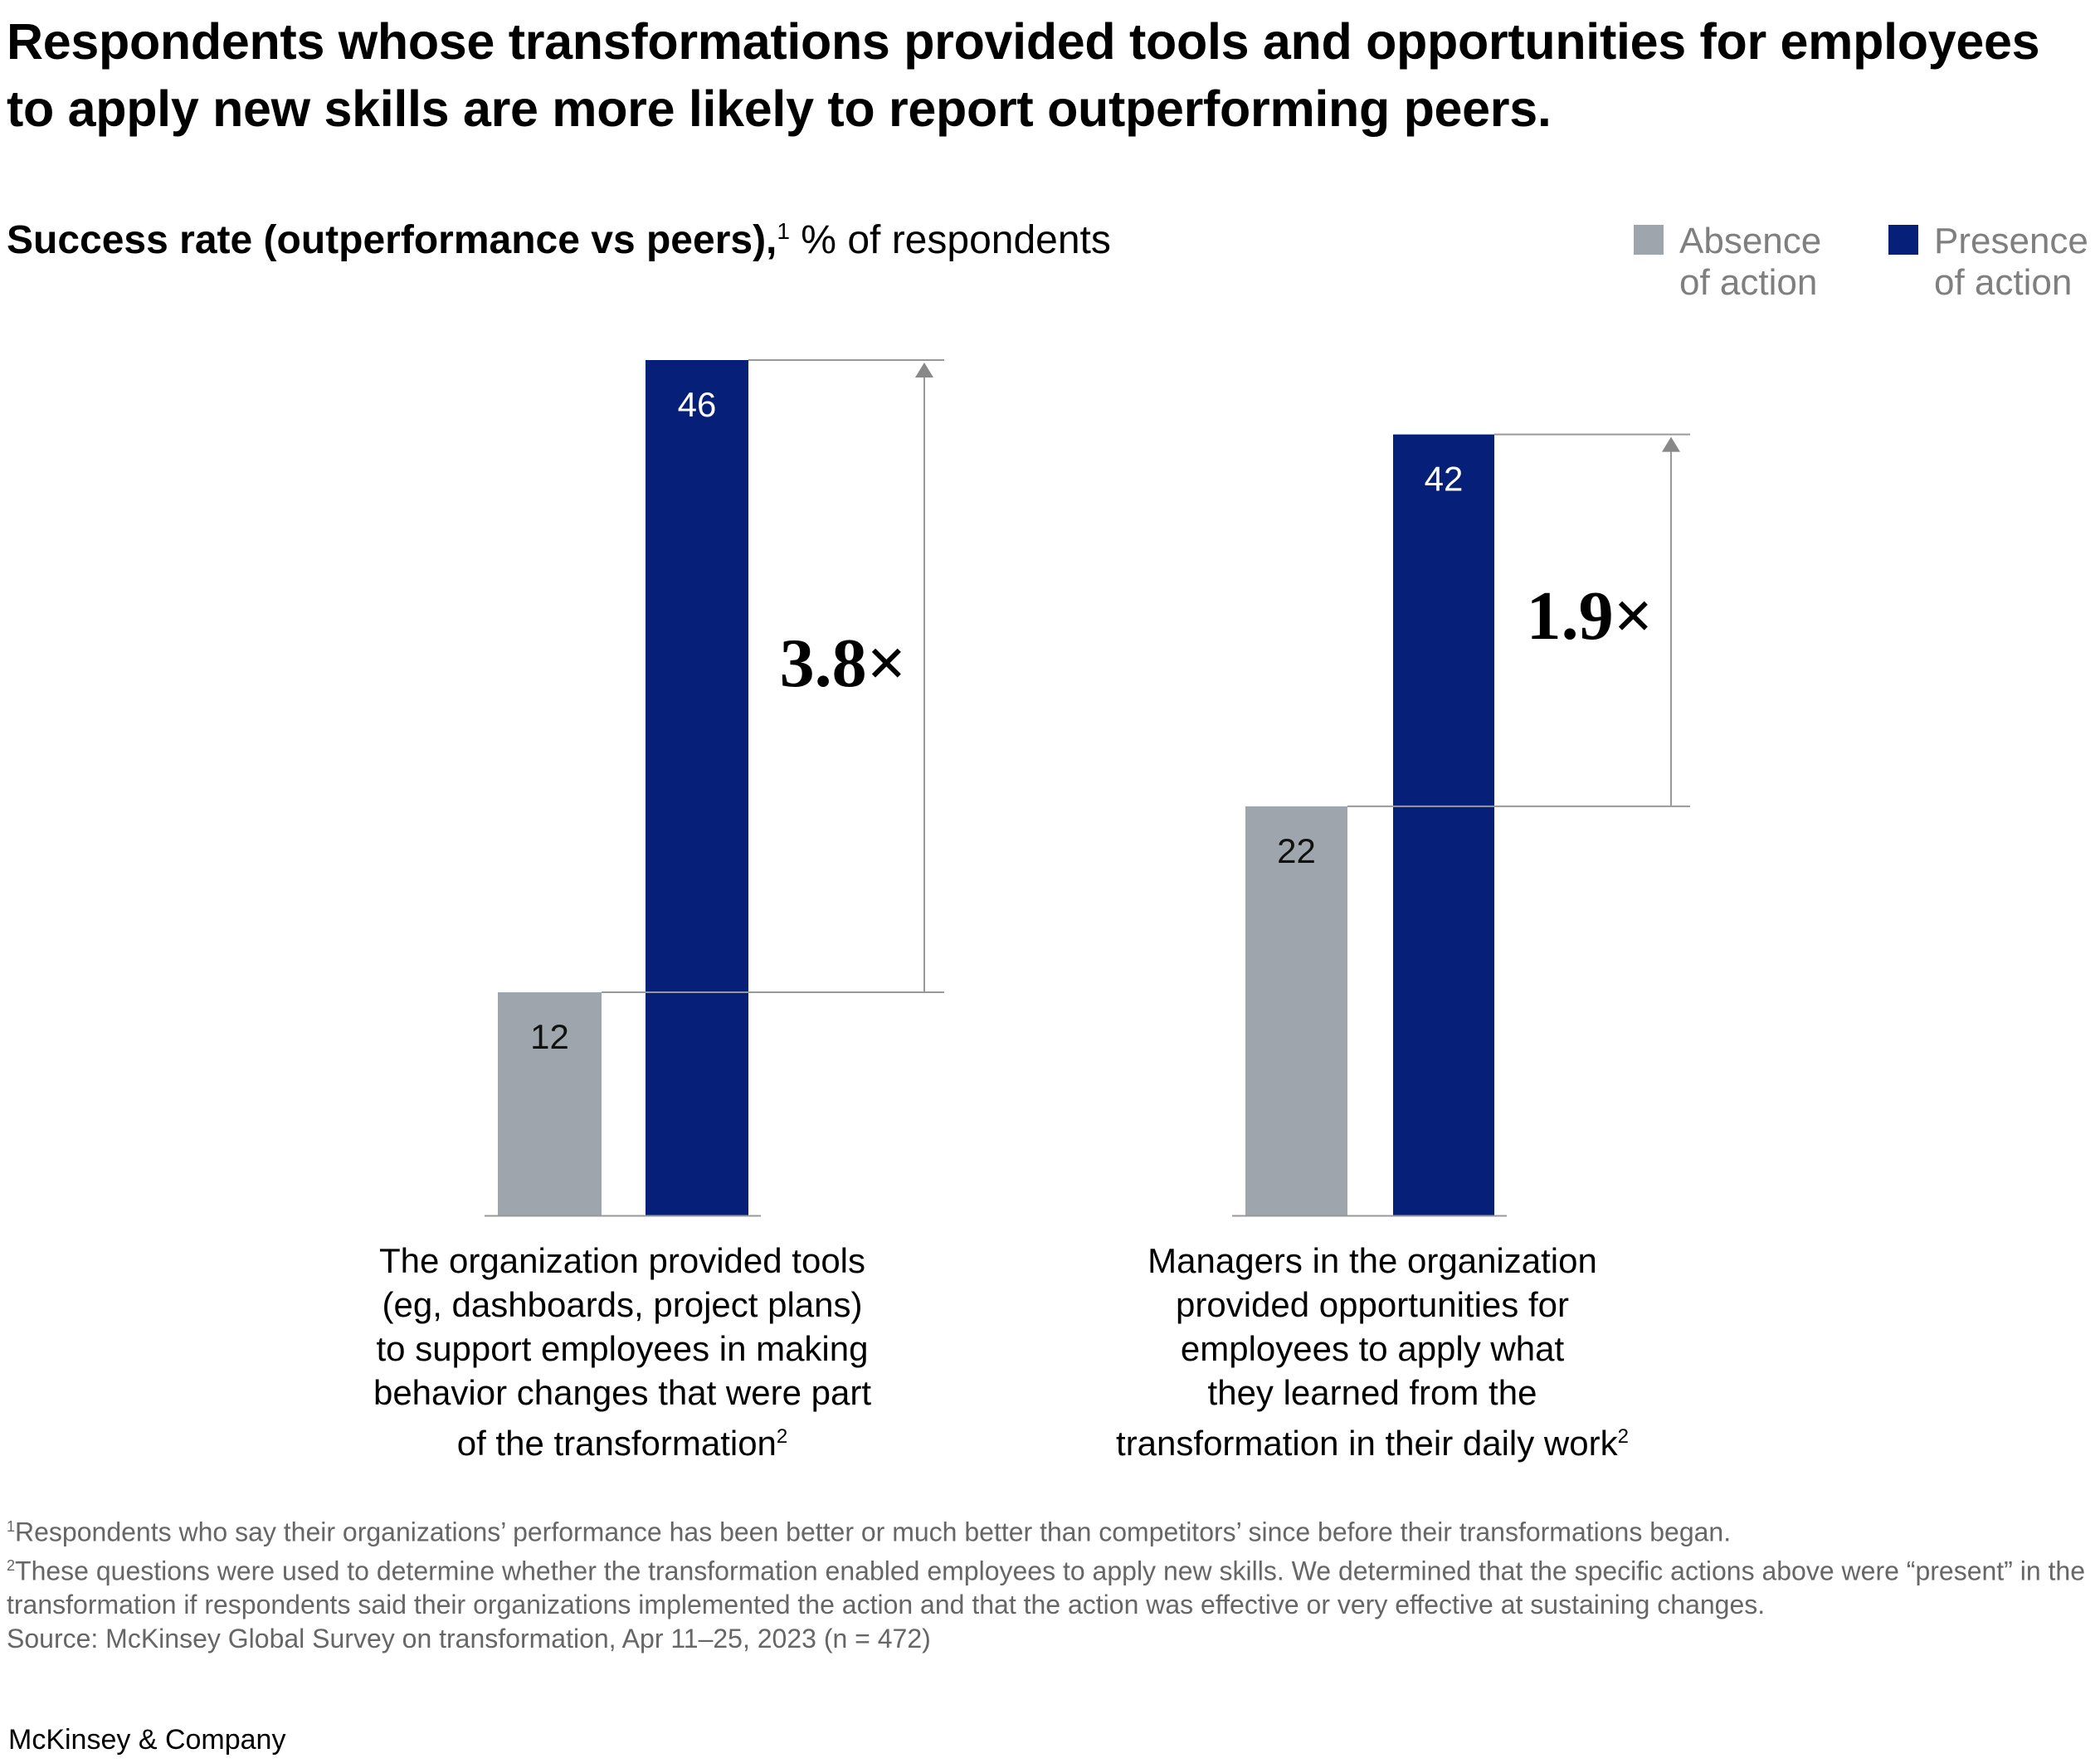 The image size is (2100, 1763). What do you see at coordinates (783, 231) in the screenshot?
I see `subtitle-footnote-ref: 1` at bounding box center [783, 231].